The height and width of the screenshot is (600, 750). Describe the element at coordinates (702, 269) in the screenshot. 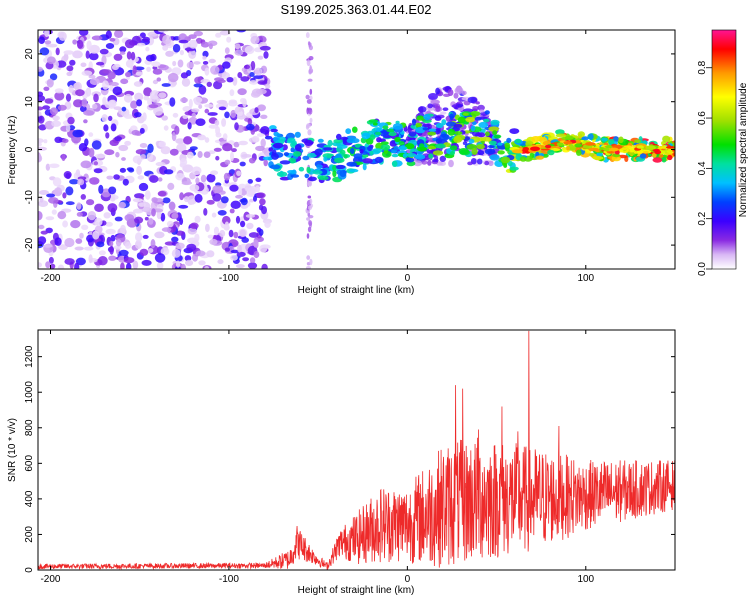

I see `colorbar-tick-label: 0.0` at that location.